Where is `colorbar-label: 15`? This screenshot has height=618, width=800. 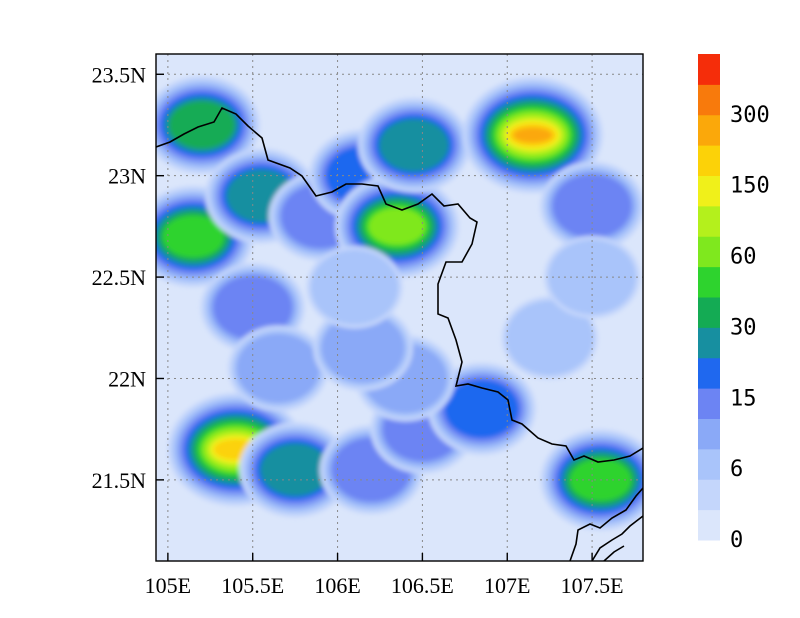
colorbar-label: 15 is located at coordinates (743, 398).